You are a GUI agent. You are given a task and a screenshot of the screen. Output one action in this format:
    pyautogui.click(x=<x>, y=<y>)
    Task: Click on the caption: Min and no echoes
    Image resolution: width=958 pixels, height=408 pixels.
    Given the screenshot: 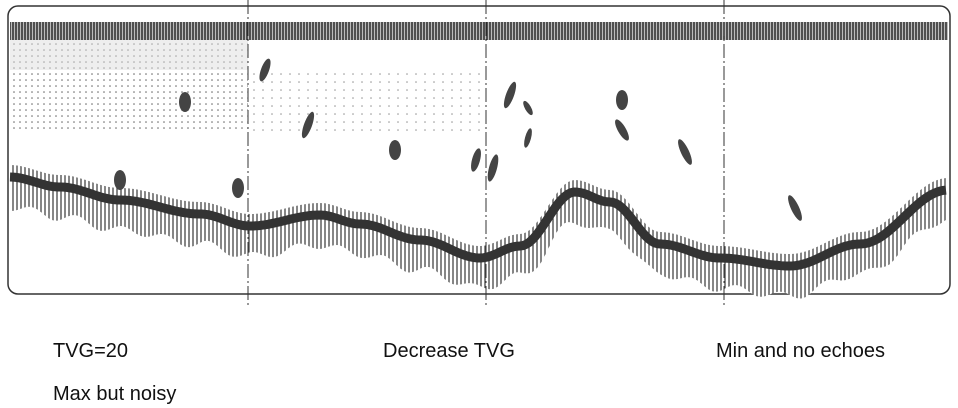 What is the action you would take?
    pyautogui.click(x=800, y=351)
    